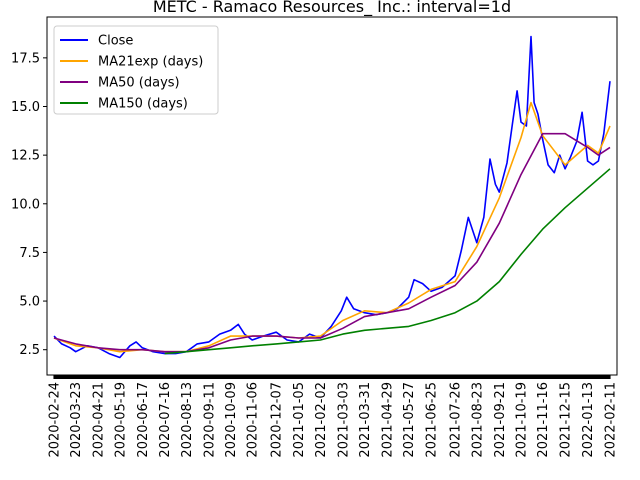 The width and height of the screenshot is (640, 480). Describe the element at coordinates (99, 420) in the screenshot. I see `x-tick-label: 2020-04-21` at that location.